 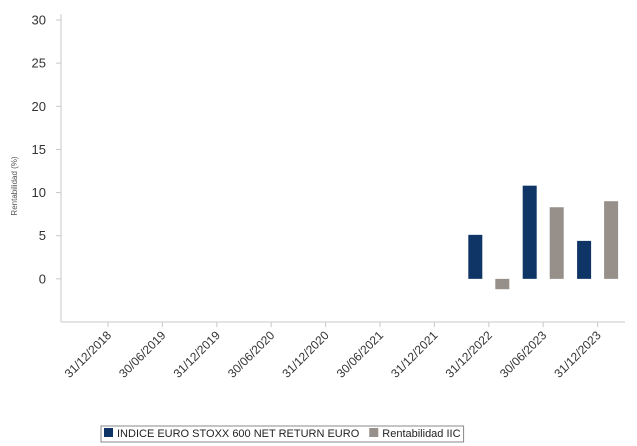 What do you see at coordinates (14, 185) in the screenshot?
I see `y-axis-label: Rentabilidad (%)` at bounding box center [14, 185].